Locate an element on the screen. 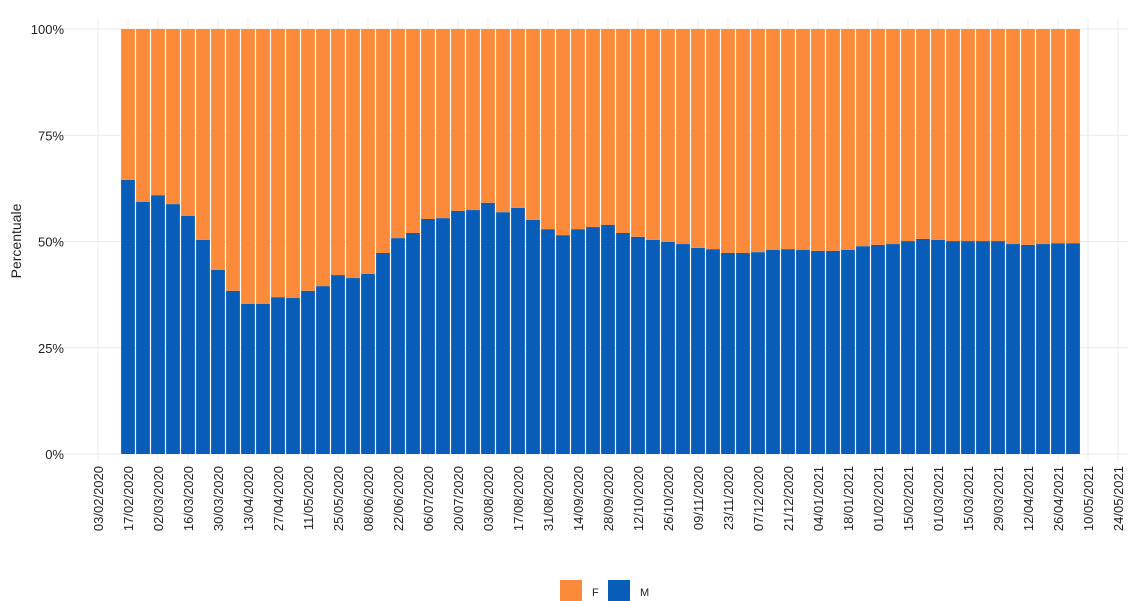 This screenshot has height=601, width=1130. x-tick-label: 01/03/2021 is located at coordinates (938, 498).